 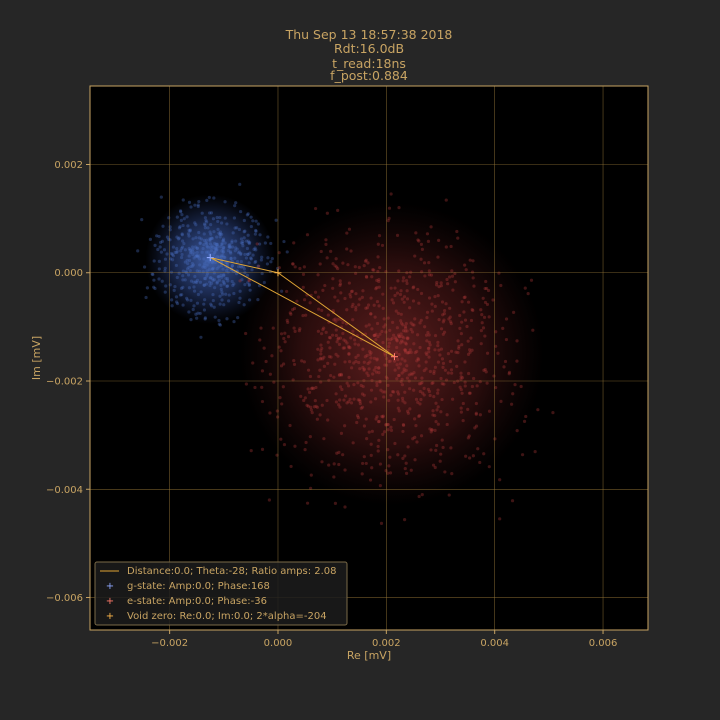 I want to click on y-axis-label: Im [mV], so click(x=36, y=358).